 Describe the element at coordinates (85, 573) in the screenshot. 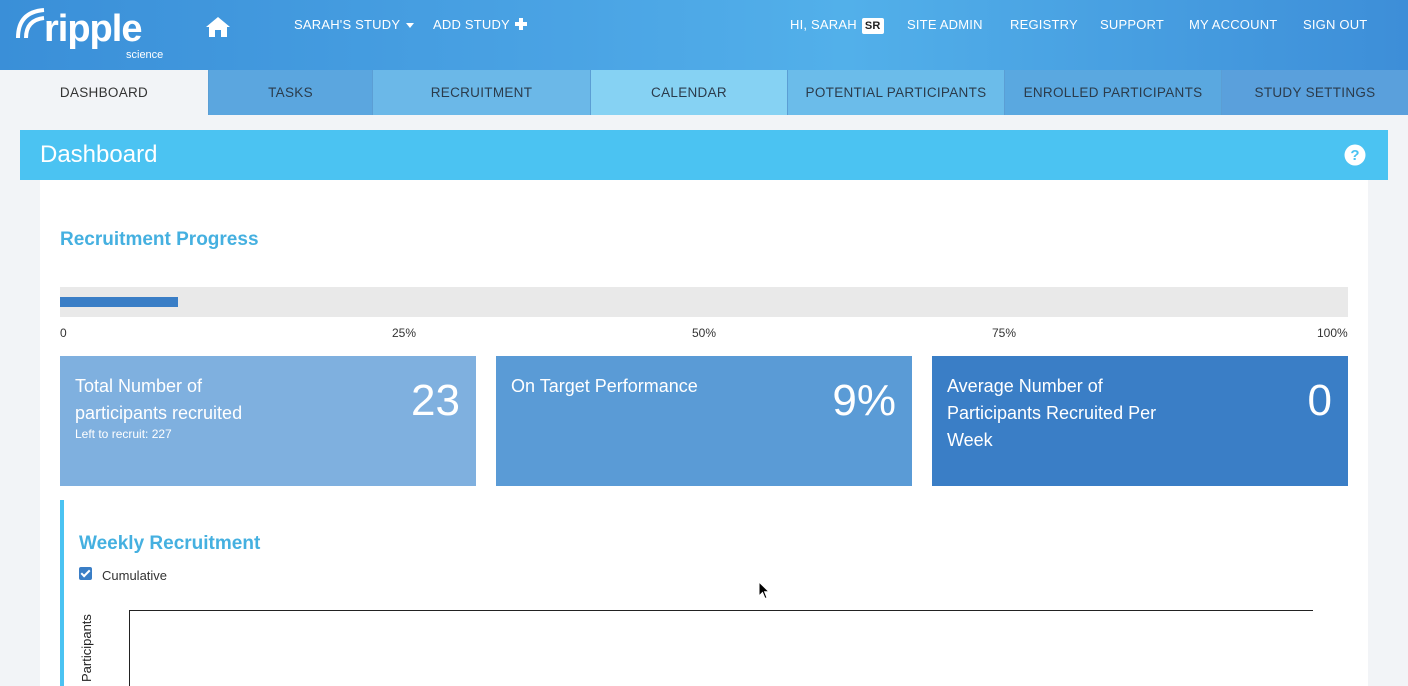

I see `cumulative-checkbox` at that location.